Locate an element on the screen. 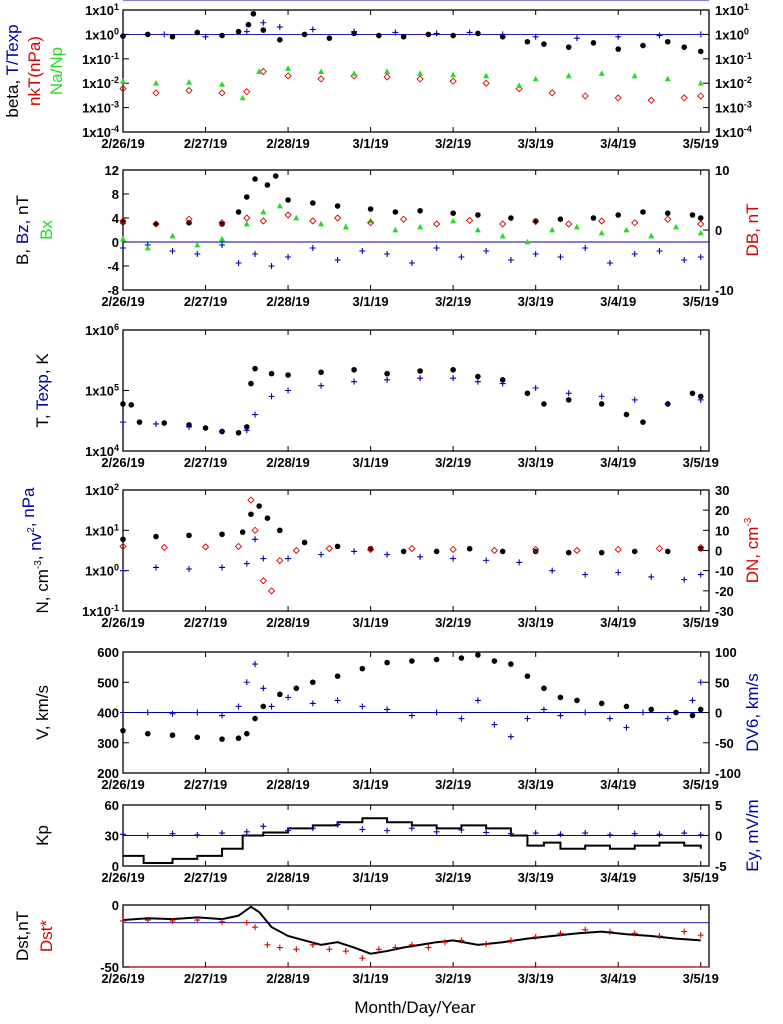  density-right-tick-label: -20 is located at coordinates (724, 591).